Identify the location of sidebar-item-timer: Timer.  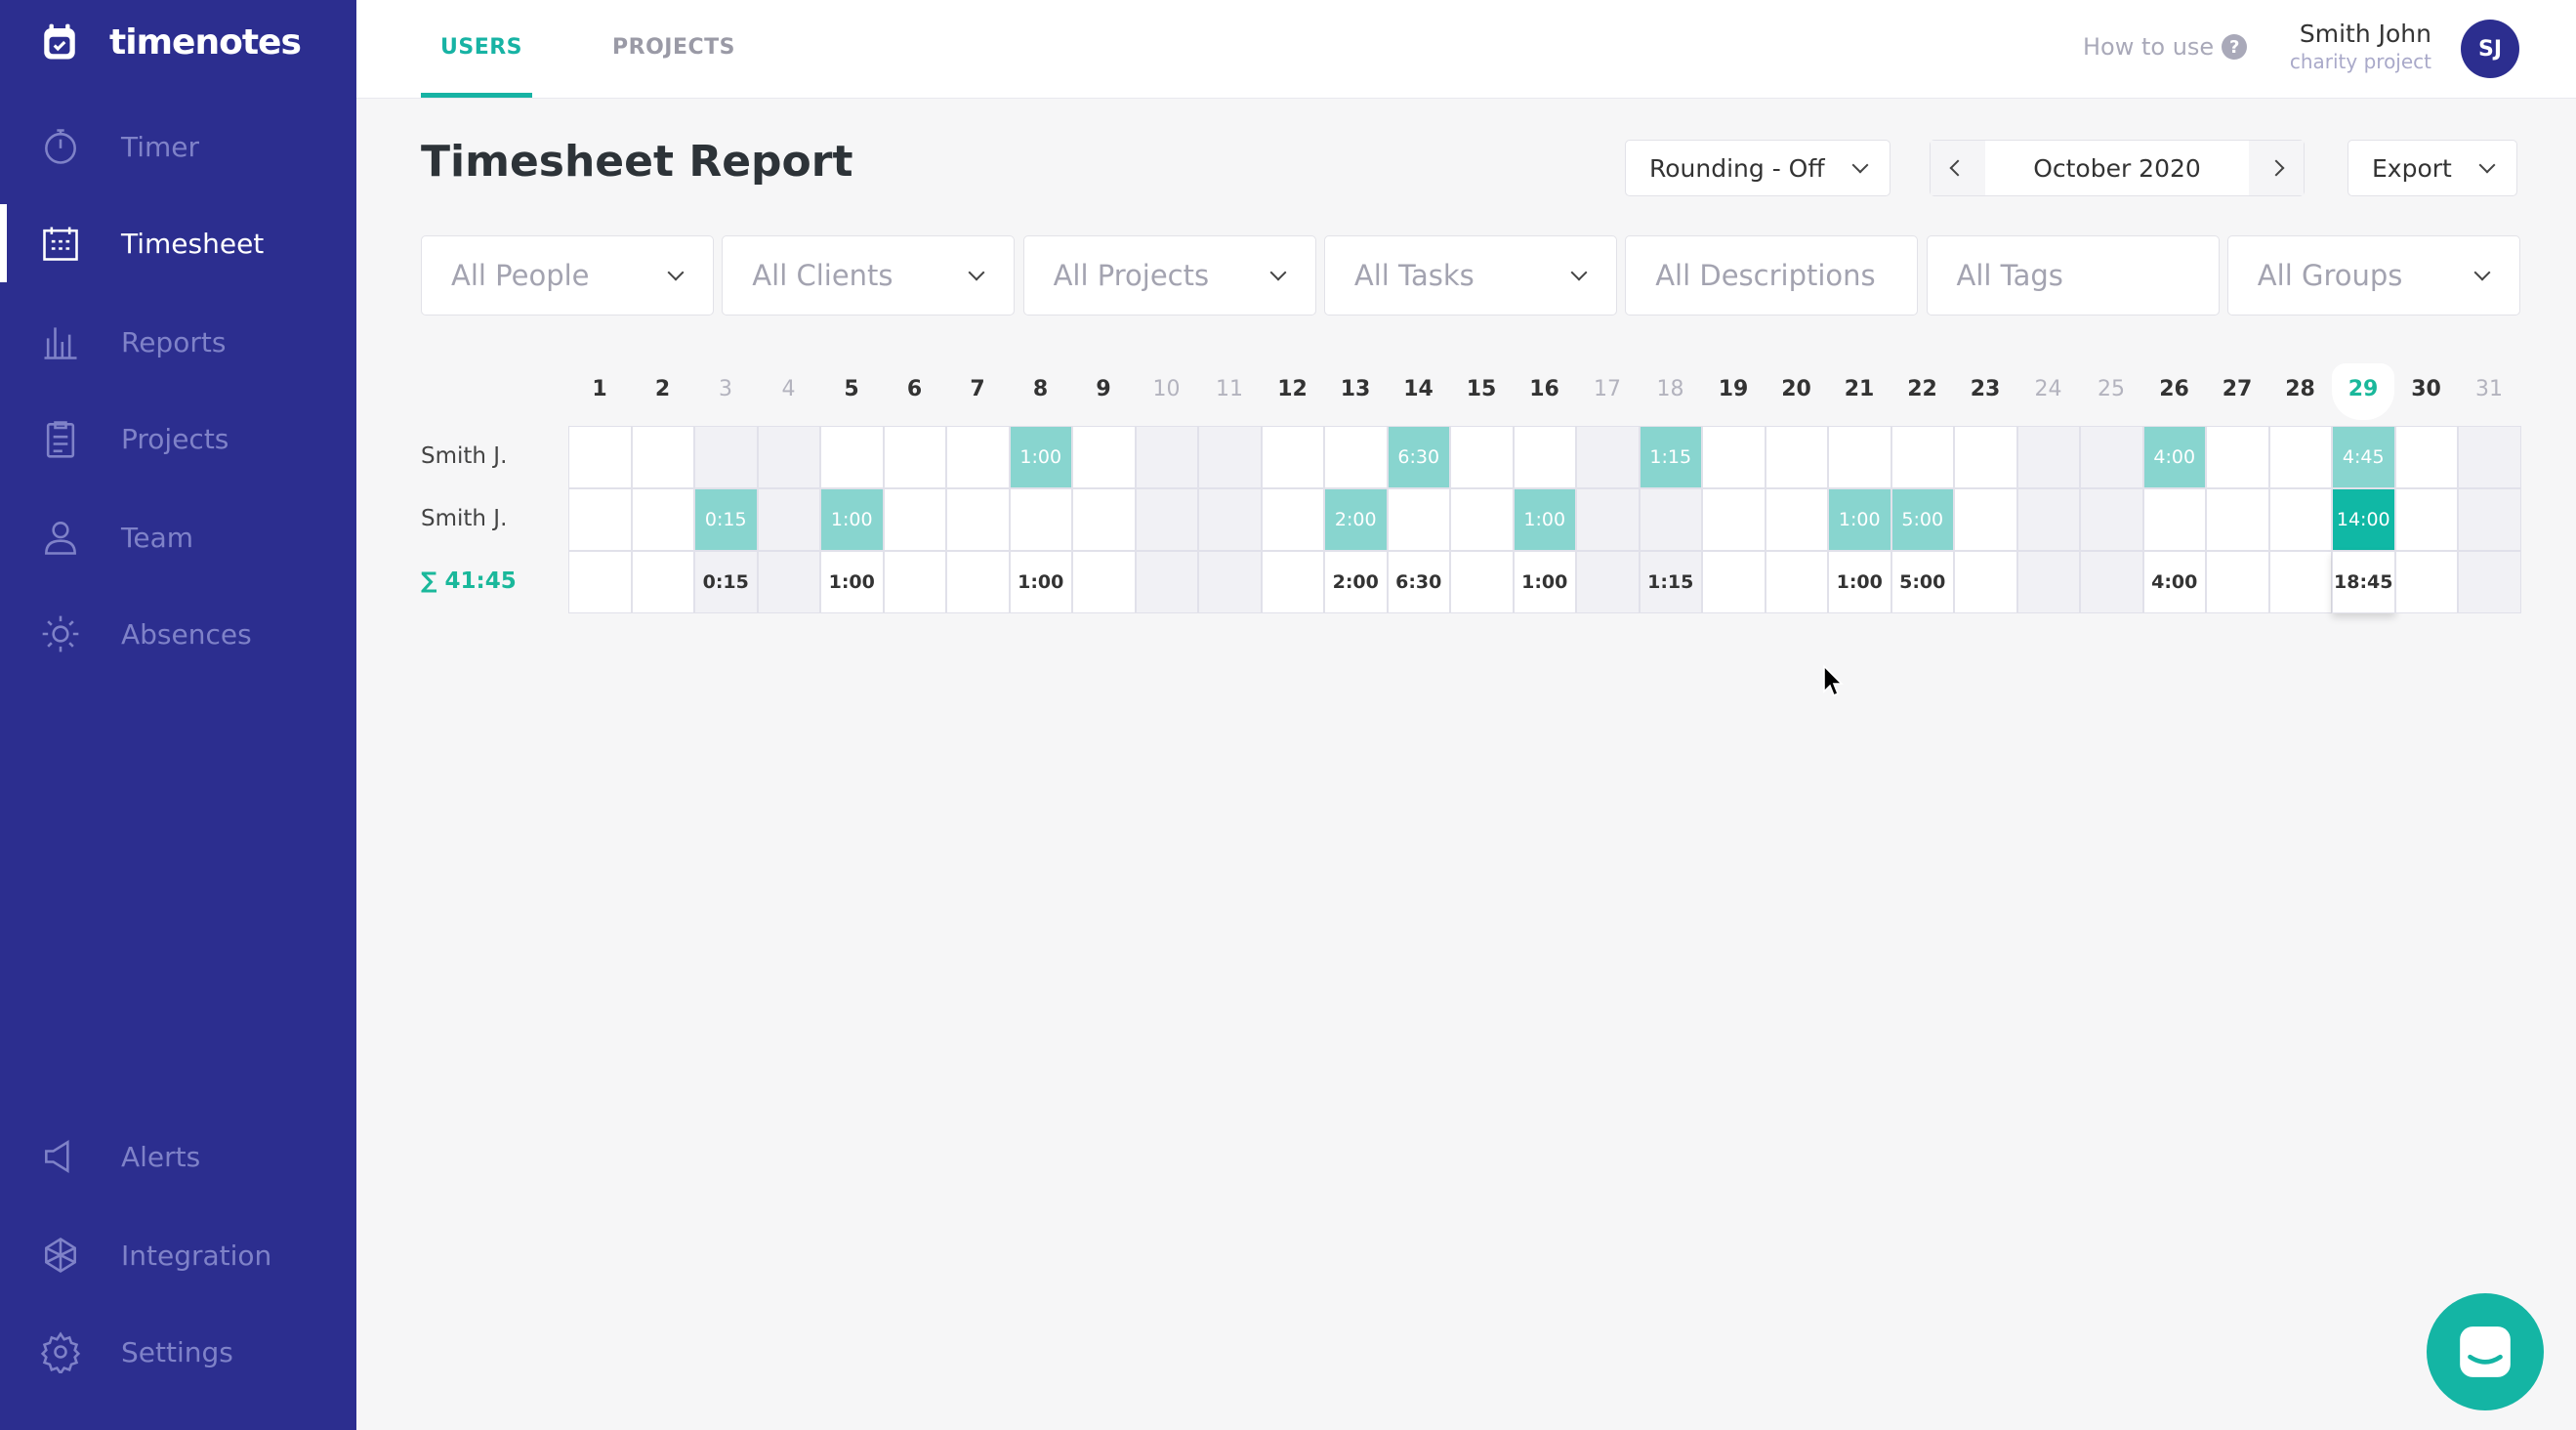
(178, 146).